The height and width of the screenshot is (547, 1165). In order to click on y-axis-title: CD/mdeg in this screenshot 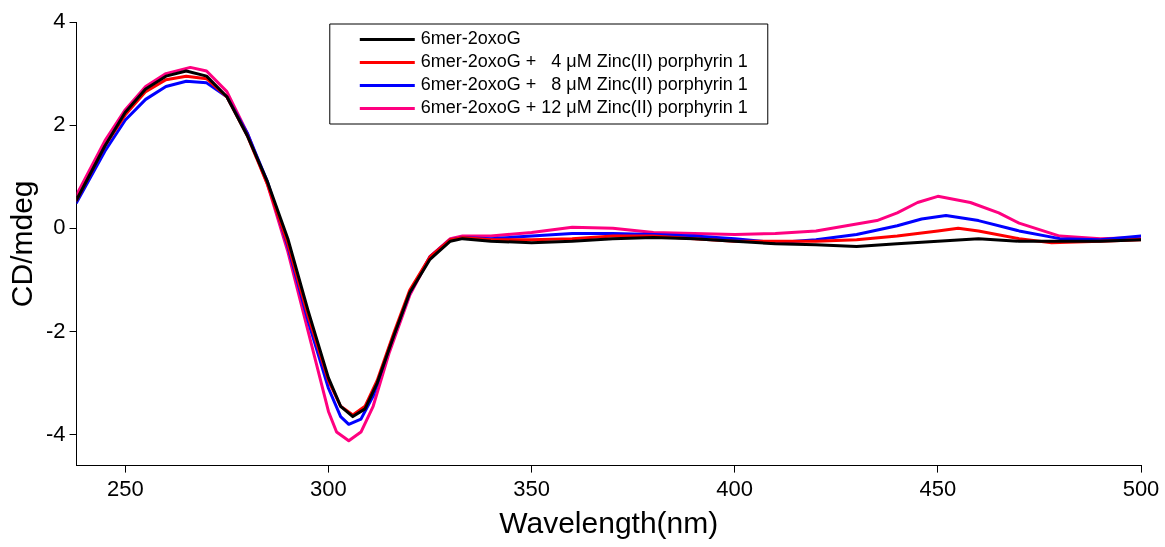, I will do `click(22, 244)`.